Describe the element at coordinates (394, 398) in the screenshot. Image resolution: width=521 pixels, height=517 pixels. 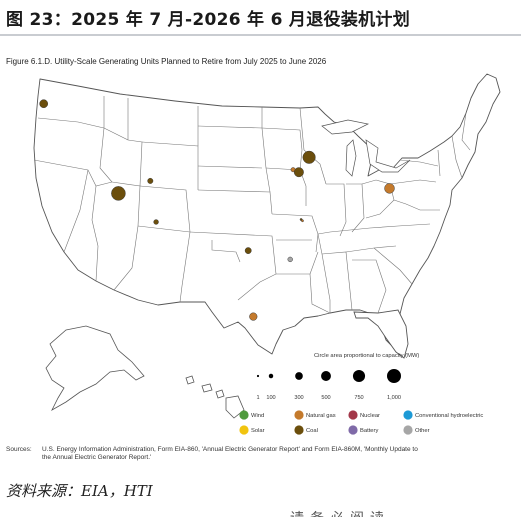
I see `size-legend-label-1-000: 1,000` at that location.